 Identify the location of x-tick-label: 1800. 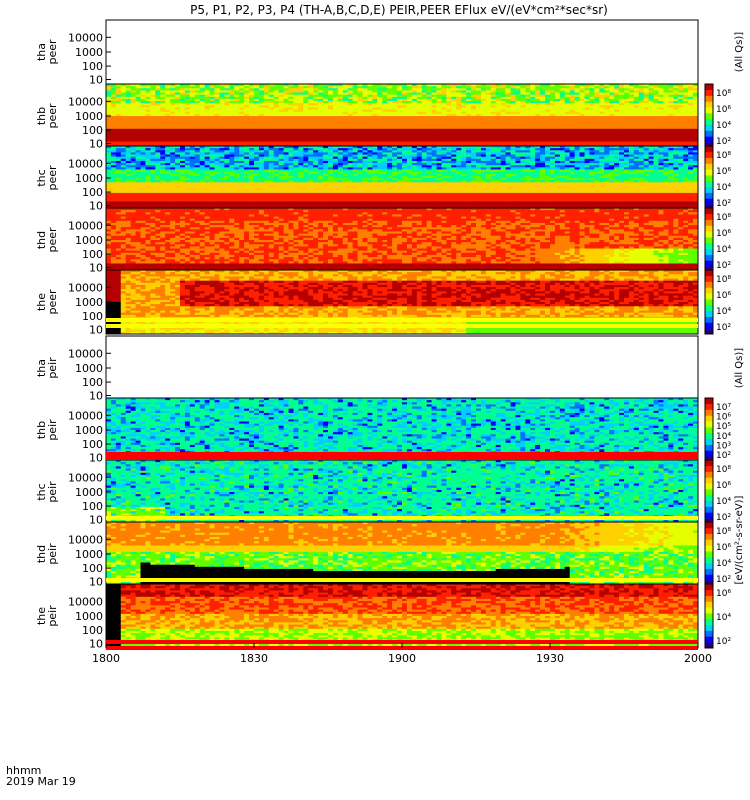
(106, 658).